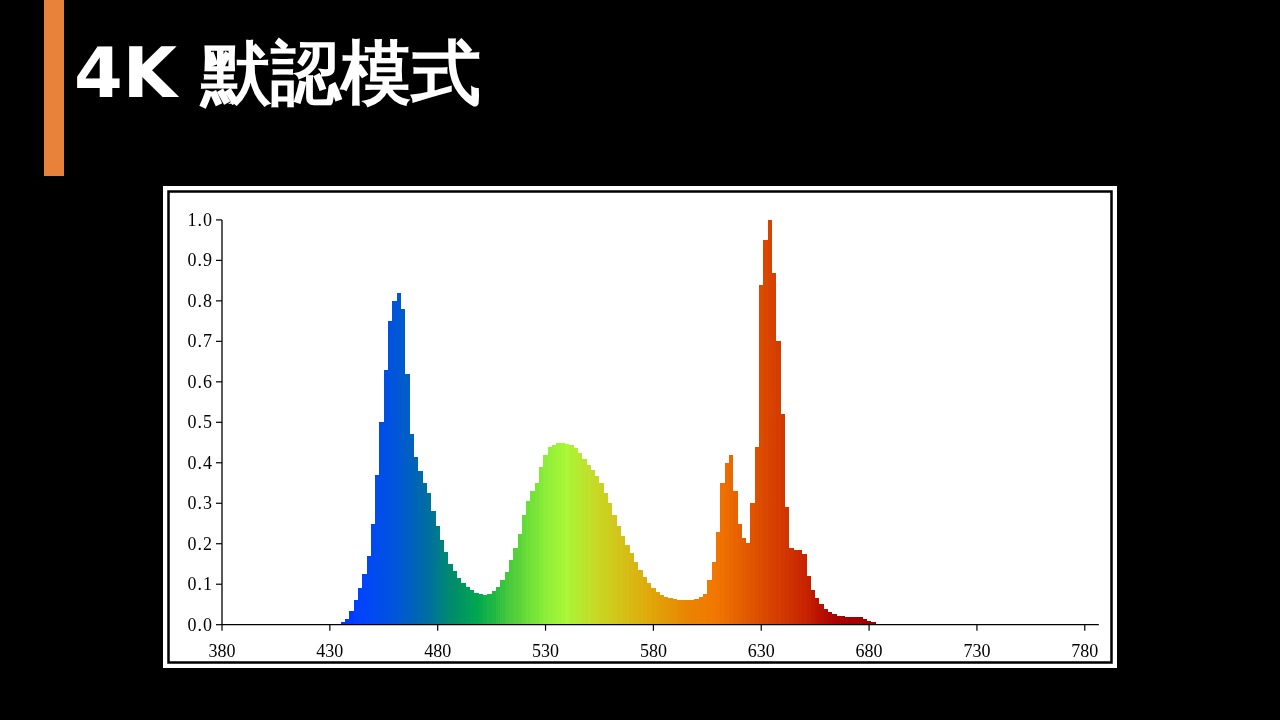  Describe the element at coordinates (200, 260) in the screenshot. I see `y-tick-label: 0.9` at that location.